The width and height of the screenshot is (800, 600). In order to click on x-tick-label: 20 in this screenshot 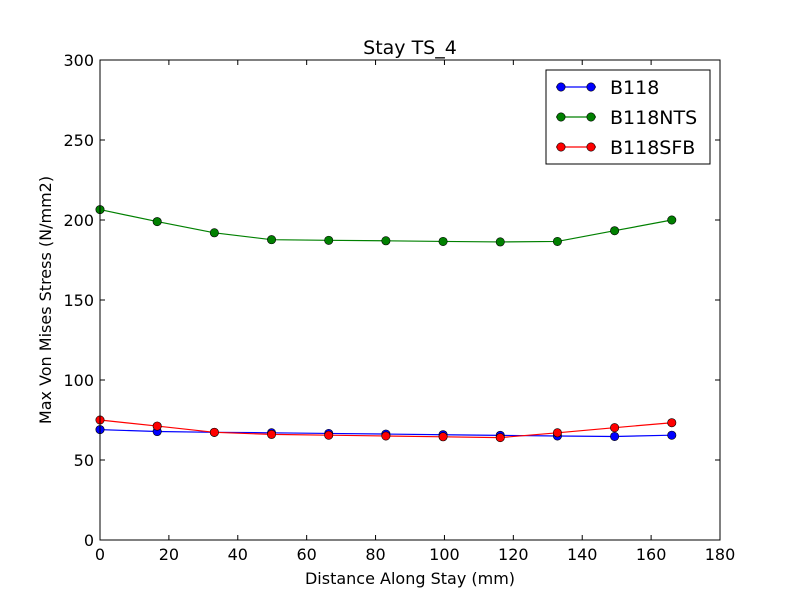, I will do `click(169, 554)`.